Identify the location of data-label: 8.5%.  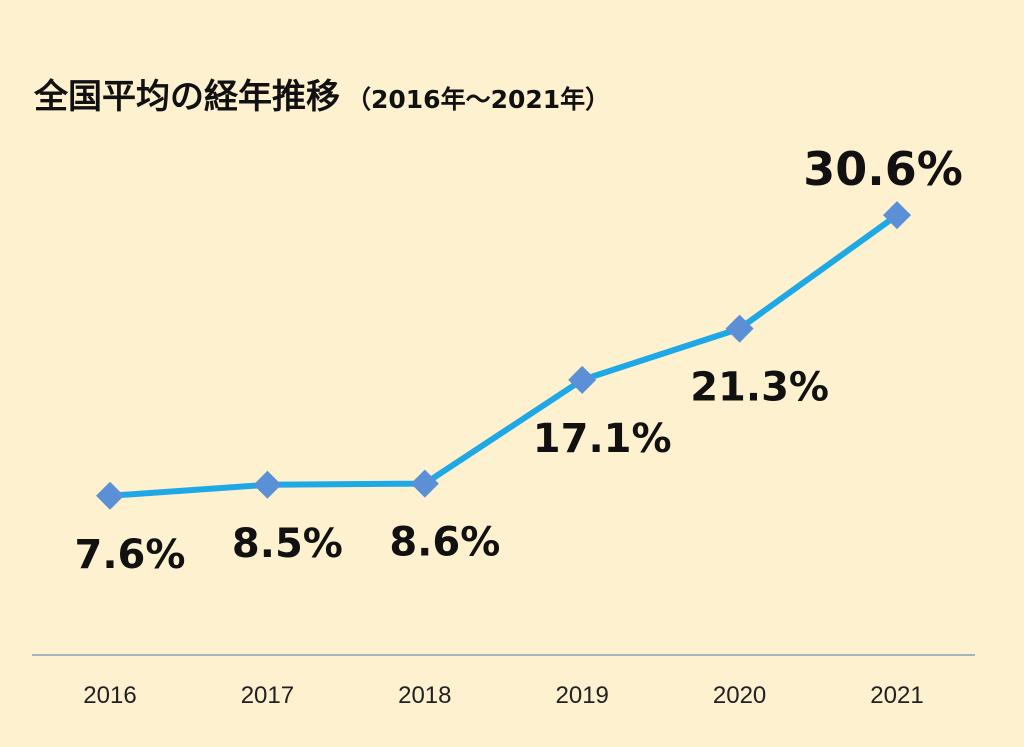
(287, 544).